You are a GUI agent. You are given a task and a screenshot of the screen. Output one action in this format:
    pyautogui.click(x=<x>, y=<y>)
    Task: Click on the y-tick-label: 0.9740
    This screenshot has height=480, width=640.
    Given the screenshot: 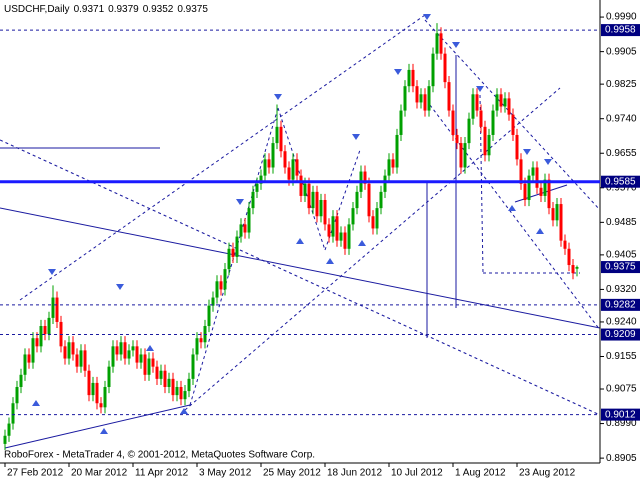 What is the action you would take?
    pyautogui.click(x=621, y=118)
    